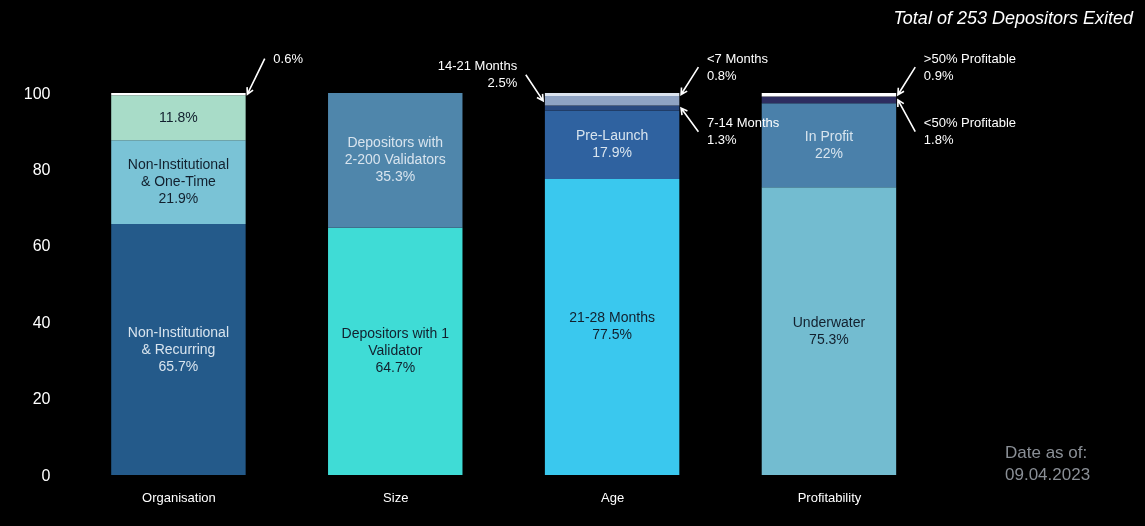 This screenshot has height=526, width=1145. What do you see at coordinates (502, 83) in the screenshot?
I see `data-label: 2.5%` at bounding box center [502, 83].